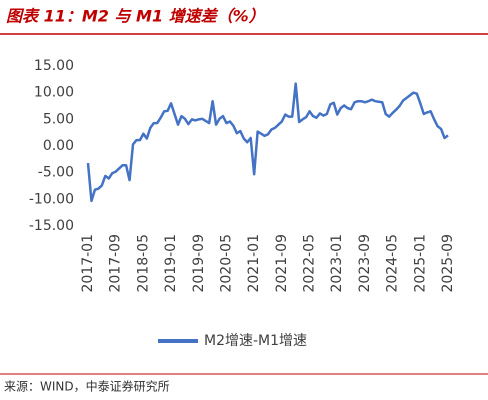 This screenshot has width=488, height=400. What do you see at coordinates (87, 386) in the screenshot?
I see `source: 来源：WIND，中泰证券研究所` at bounding box center [87, 386].